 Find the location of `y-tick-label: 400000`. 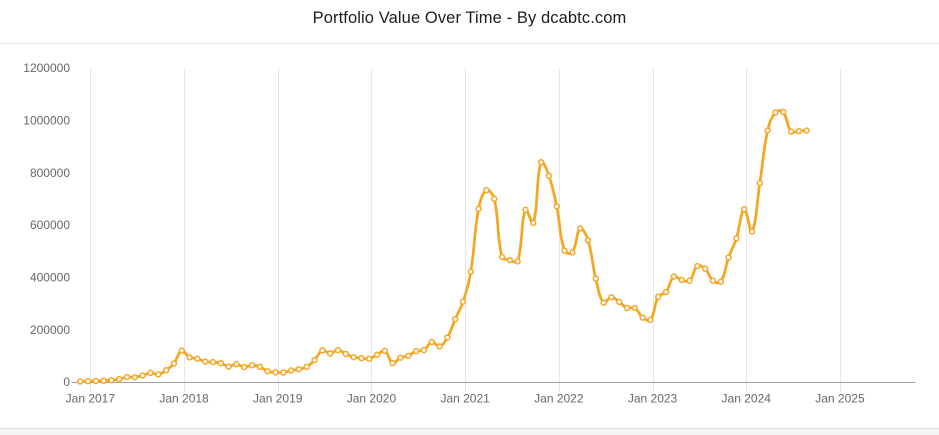

y-tick-label: 400000 is located at coordinates (50, 278).